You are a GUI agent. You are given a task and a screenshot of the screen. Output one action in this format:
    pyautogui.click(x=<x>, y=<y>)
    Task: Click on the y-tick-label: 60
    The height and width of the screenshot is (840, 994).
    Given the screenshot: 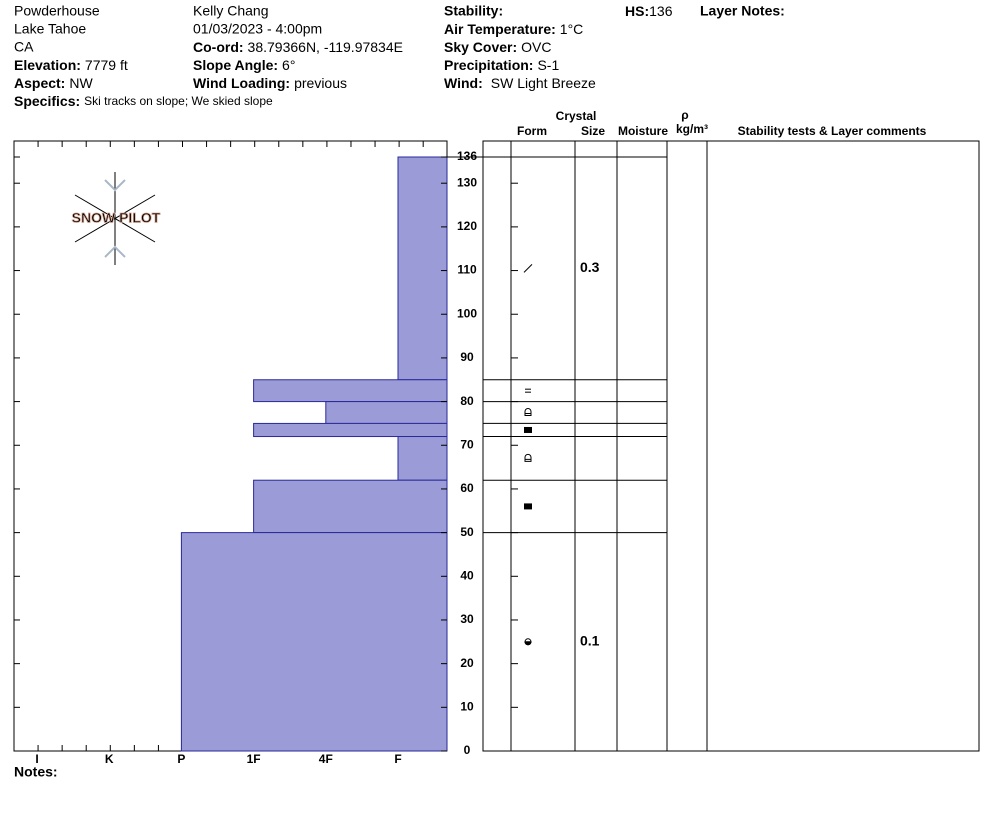 What is the action you would take?
    pyautogui.click(x=467, y=488)
    